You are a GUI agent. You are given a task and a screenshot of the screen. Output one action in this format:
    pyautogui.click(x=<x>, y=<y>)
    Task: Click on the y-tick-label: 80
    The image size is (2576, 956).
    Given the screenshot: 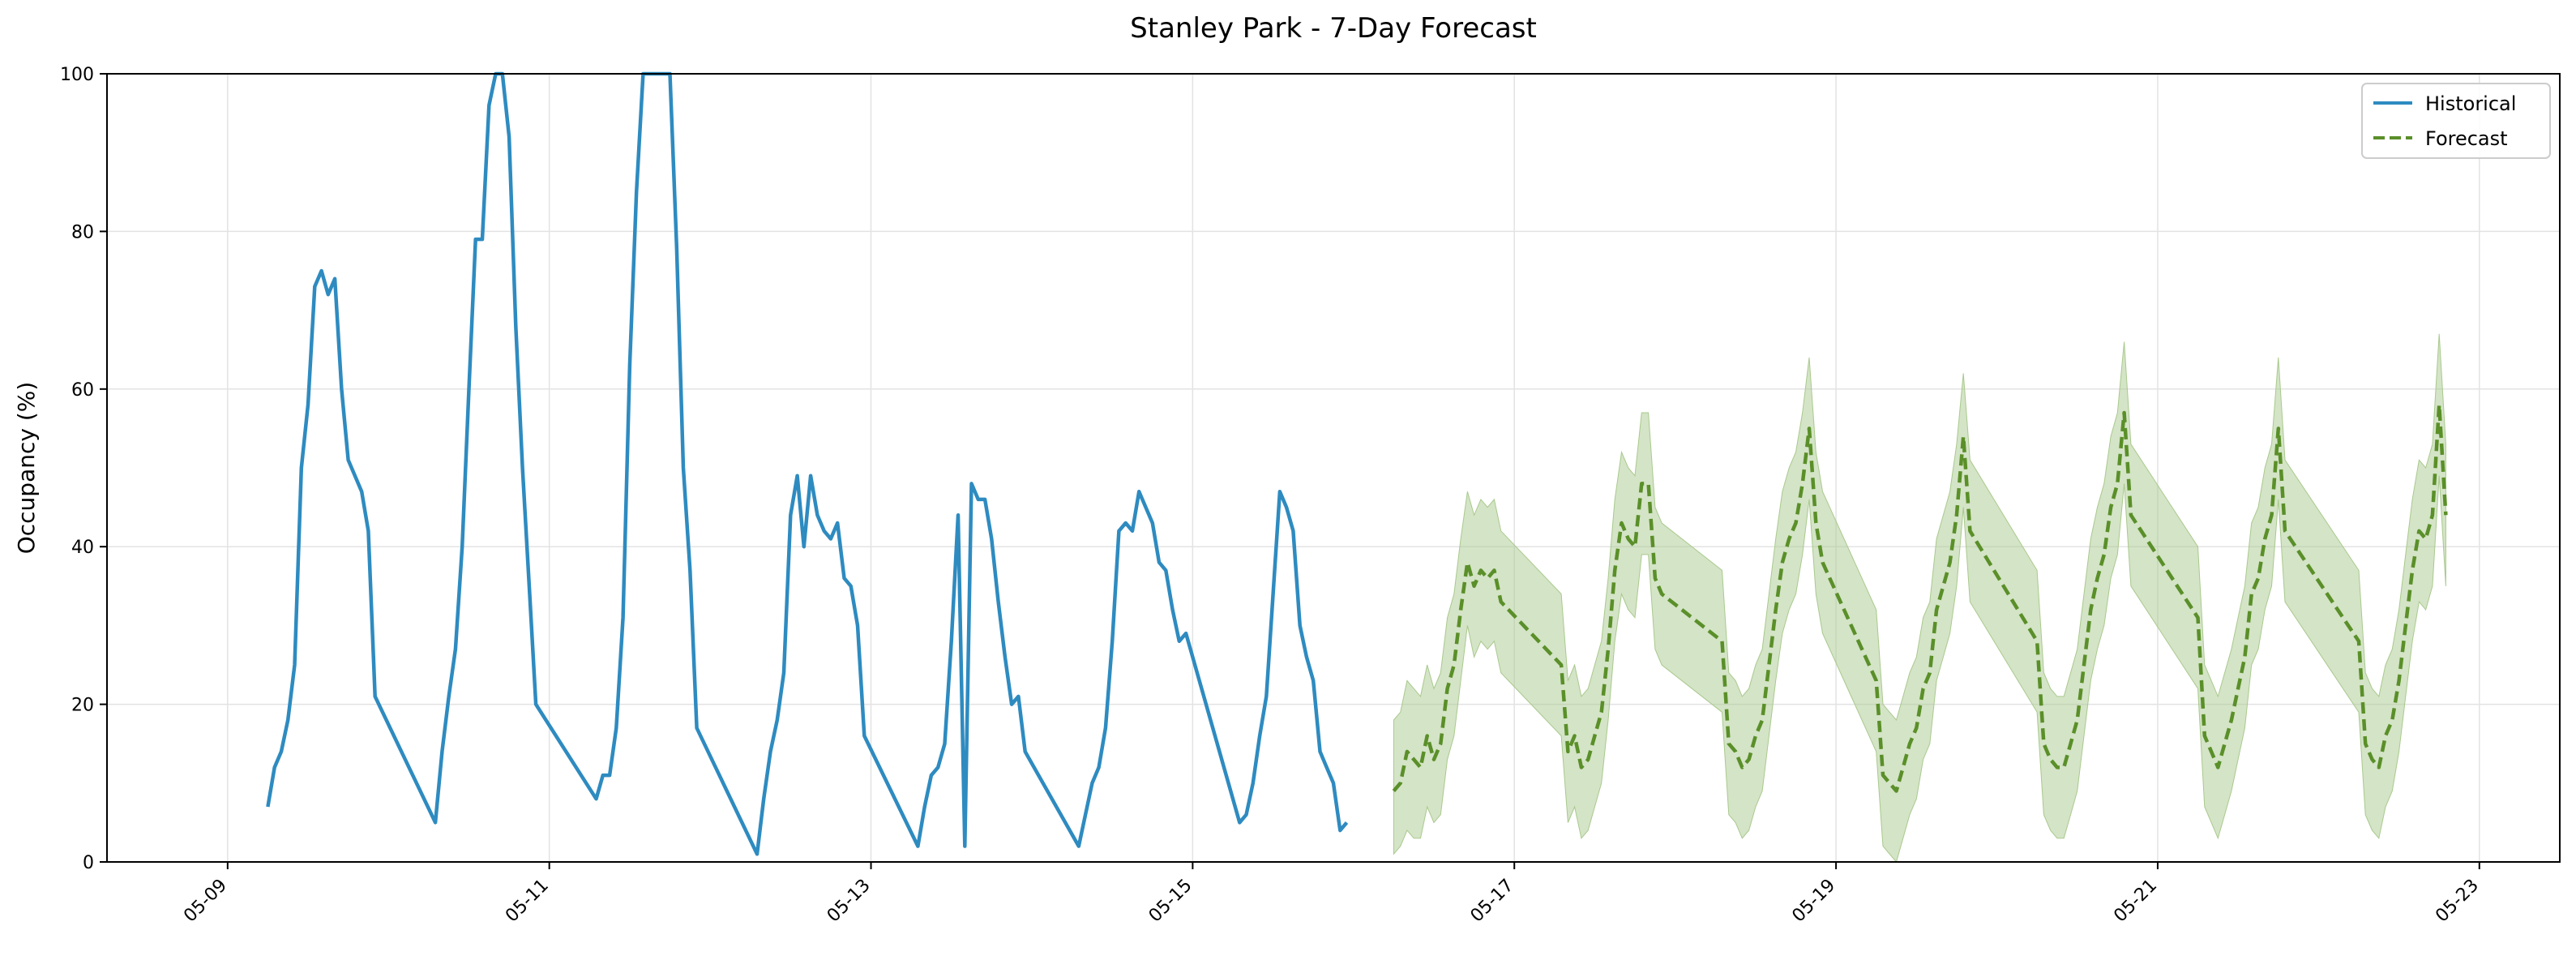 What is the action you would take?
    pyautogui.click(x=82, y=232)
    